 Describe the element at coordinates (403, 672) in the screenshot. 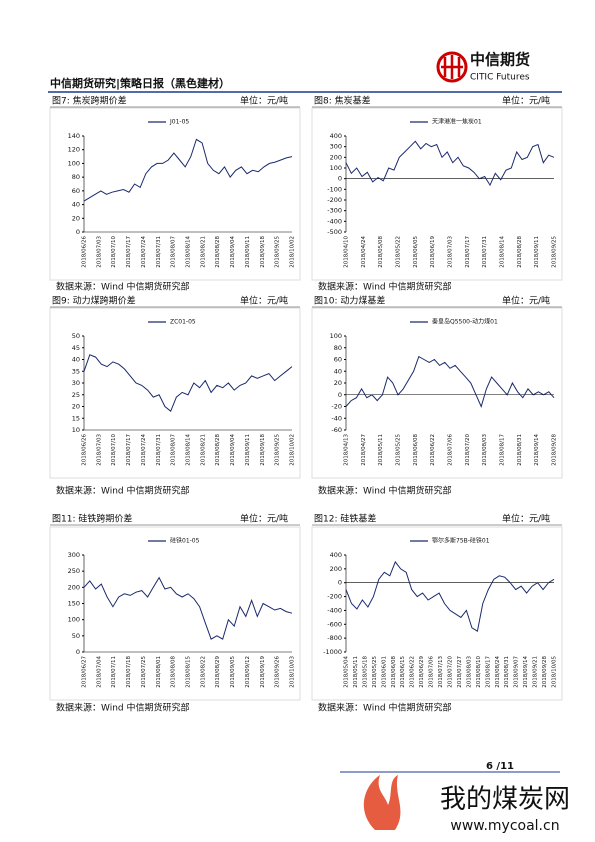

I see `x-tick-label: 2018/06/15` at that location.